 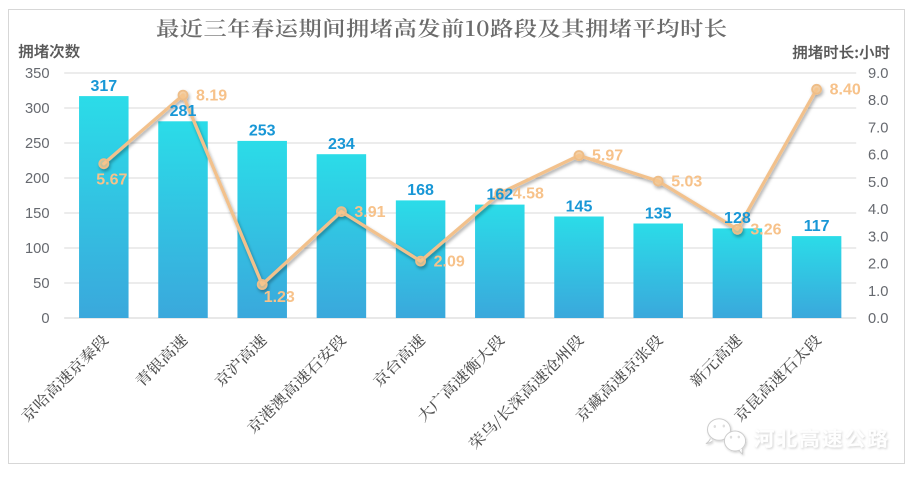 I want to click on svg-text: 2.0, so click(x=878, y=265).